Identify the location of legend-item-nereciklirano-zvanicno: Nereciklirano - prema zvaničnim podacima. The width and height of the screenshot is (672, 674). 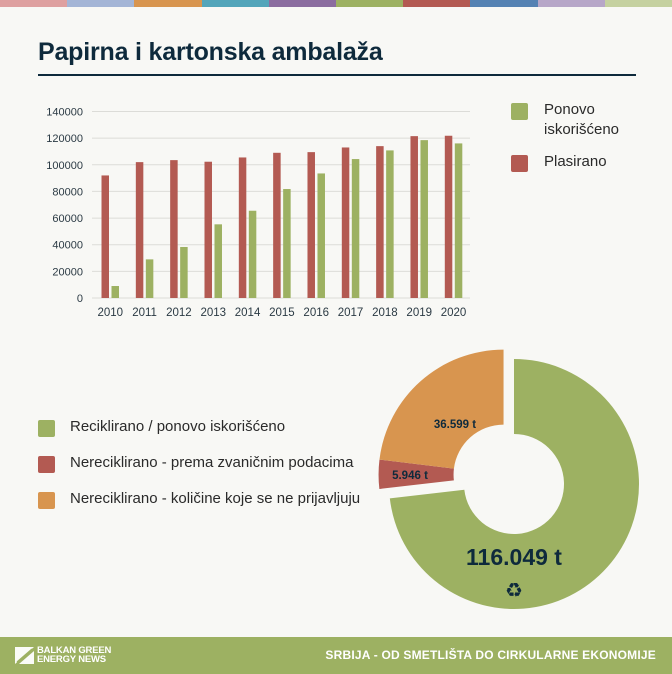
(204, 463).